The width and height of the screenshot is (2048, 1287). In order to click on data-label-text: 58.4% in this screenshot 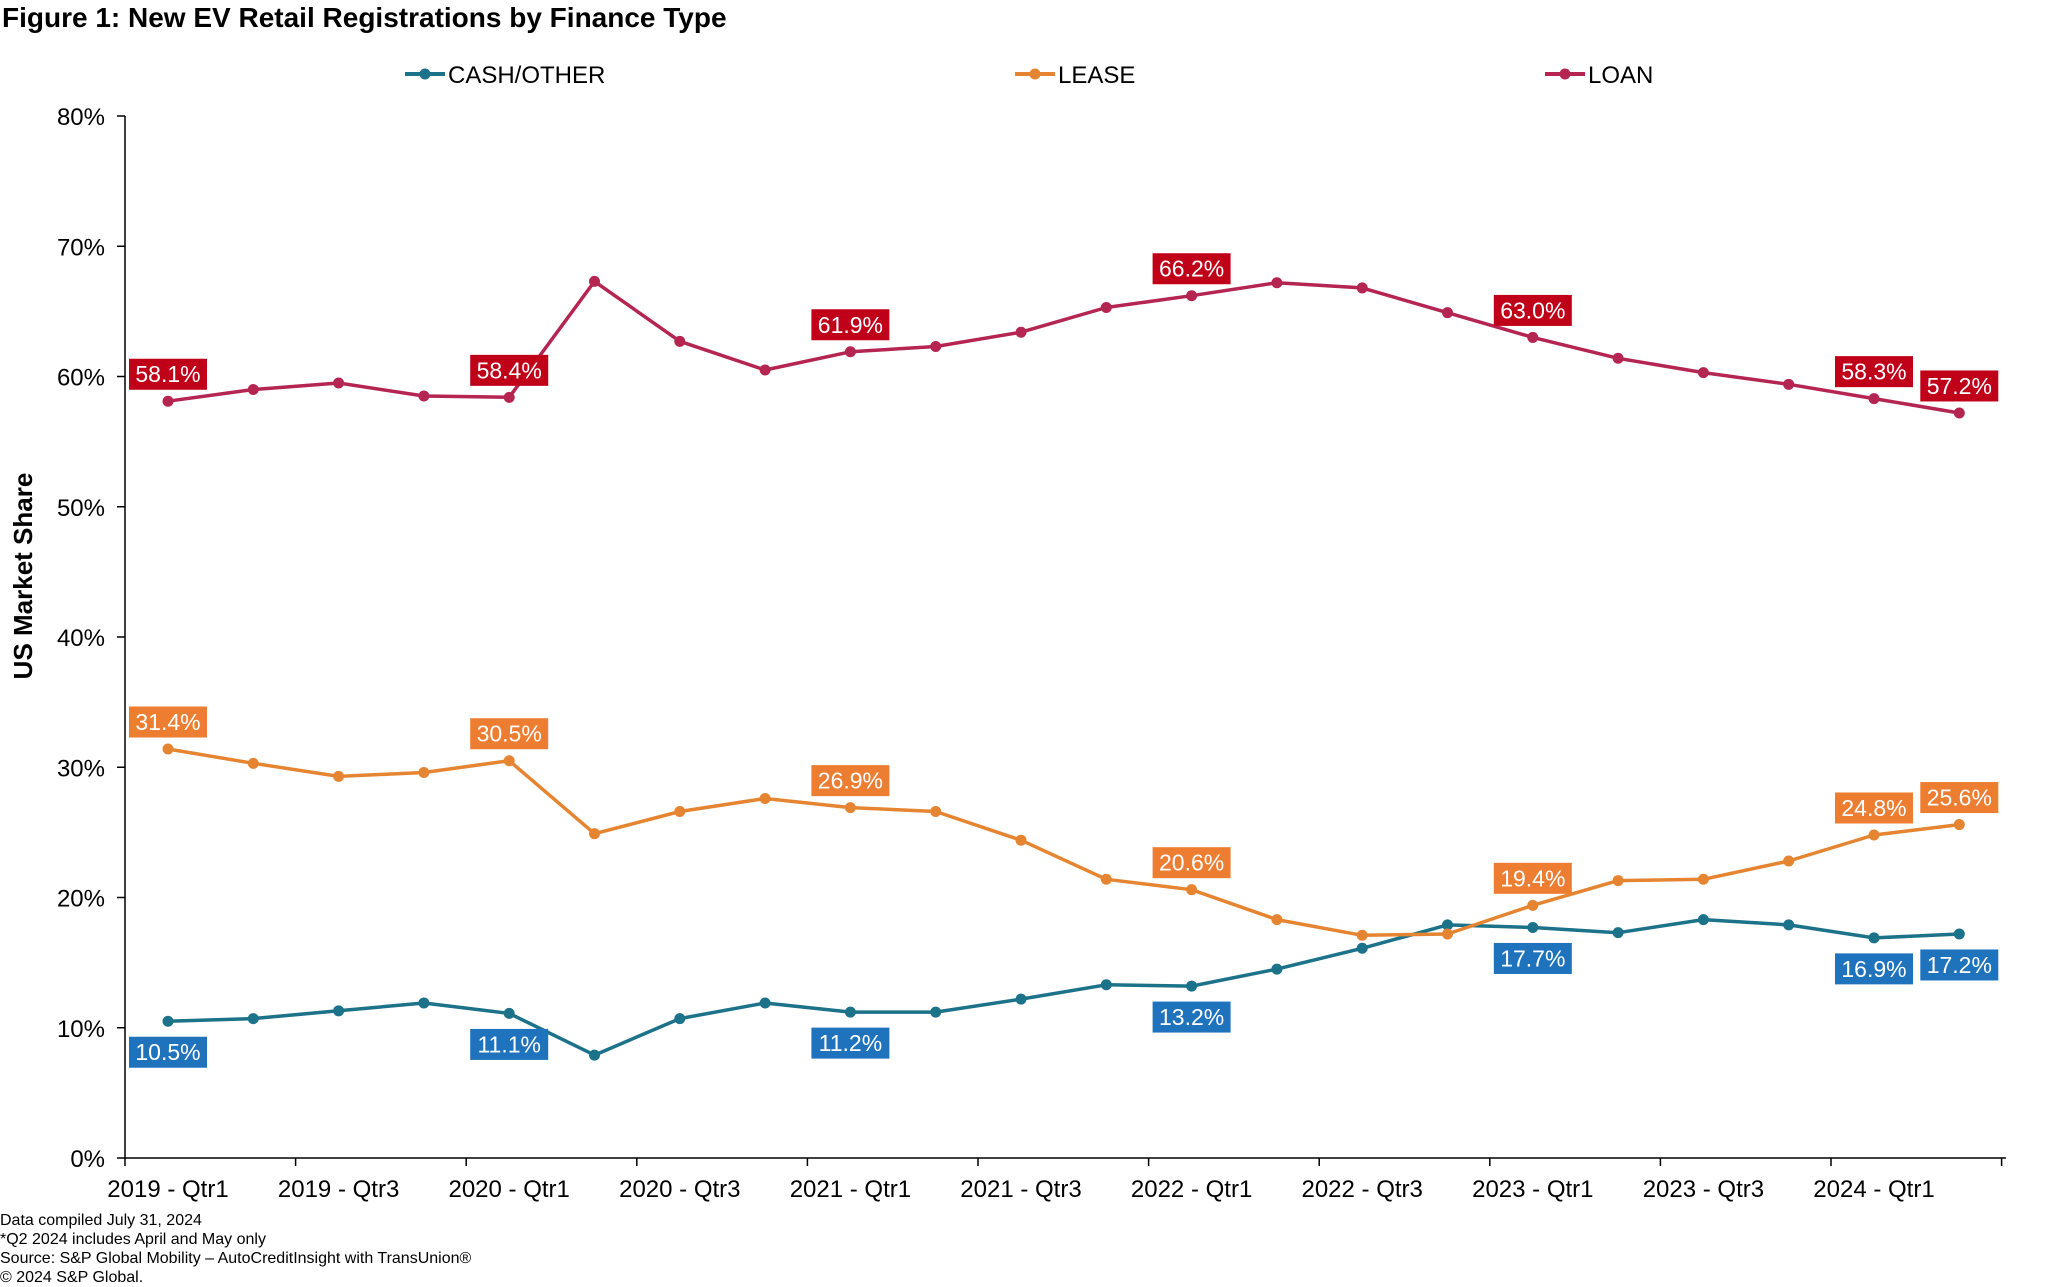, I will do `click(509, 370)`.